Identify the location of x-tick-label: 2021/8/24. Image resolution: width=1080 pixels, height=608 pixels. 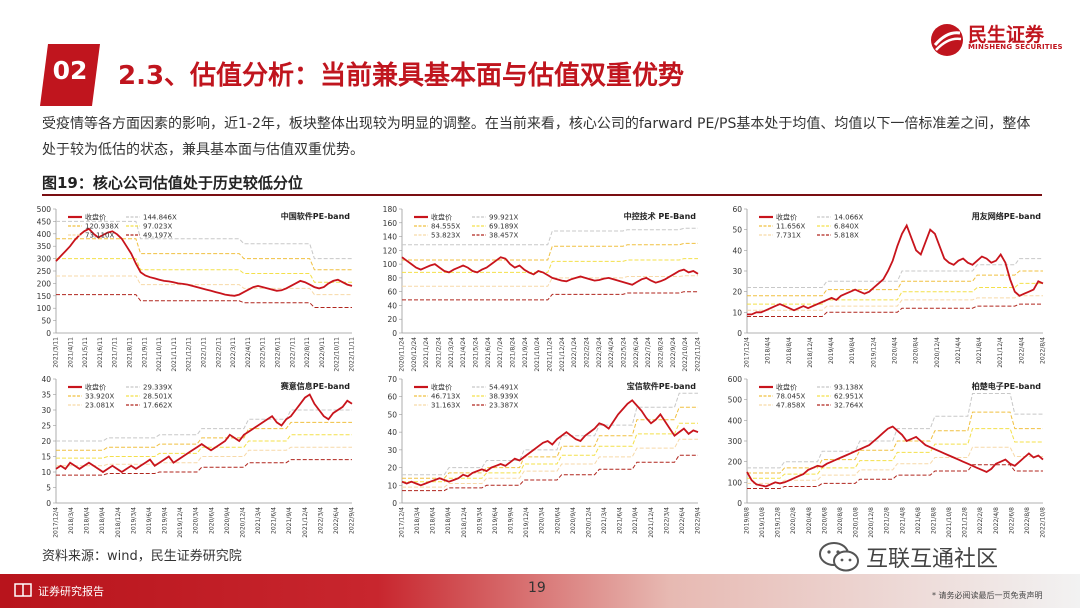
(513, 352).